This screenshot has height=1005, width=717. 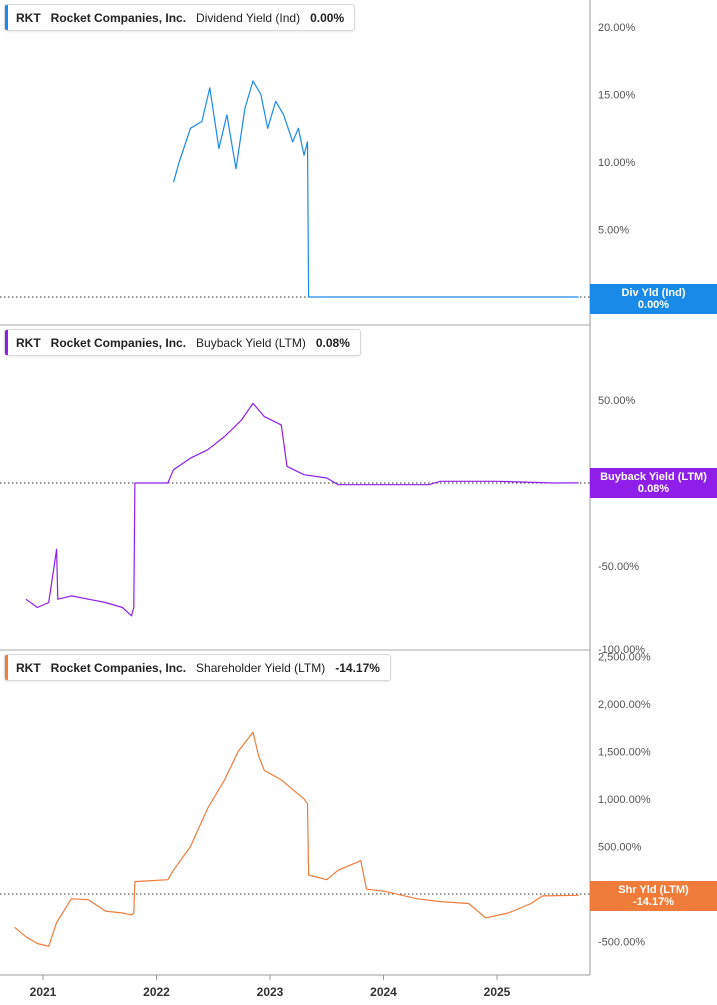 What do you see at coordinates (617, 28) in the screenshot?
I see `dividend-ytick: 20.00%` at bounding box center [617, 28].